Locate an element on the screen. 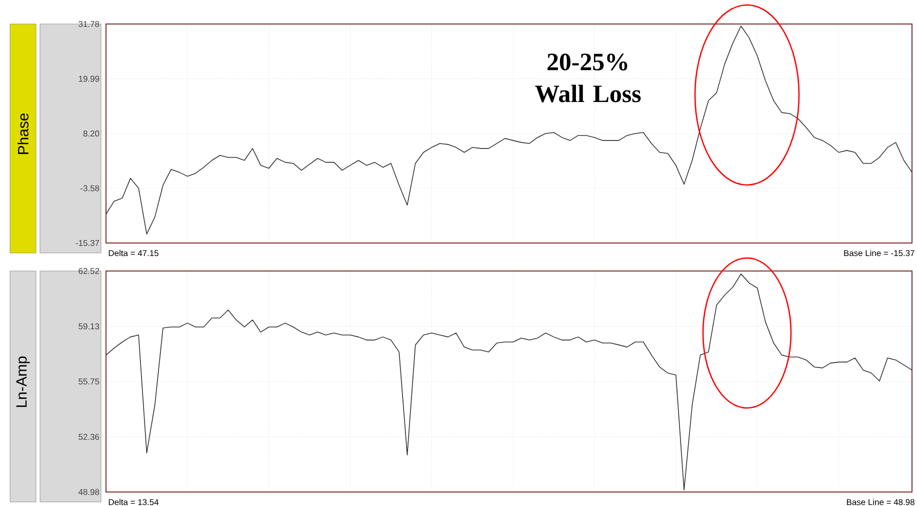 The height and width of the screenshot is (506, 917). y-tick-label: 19.99 is located at coordinates (89, 79).